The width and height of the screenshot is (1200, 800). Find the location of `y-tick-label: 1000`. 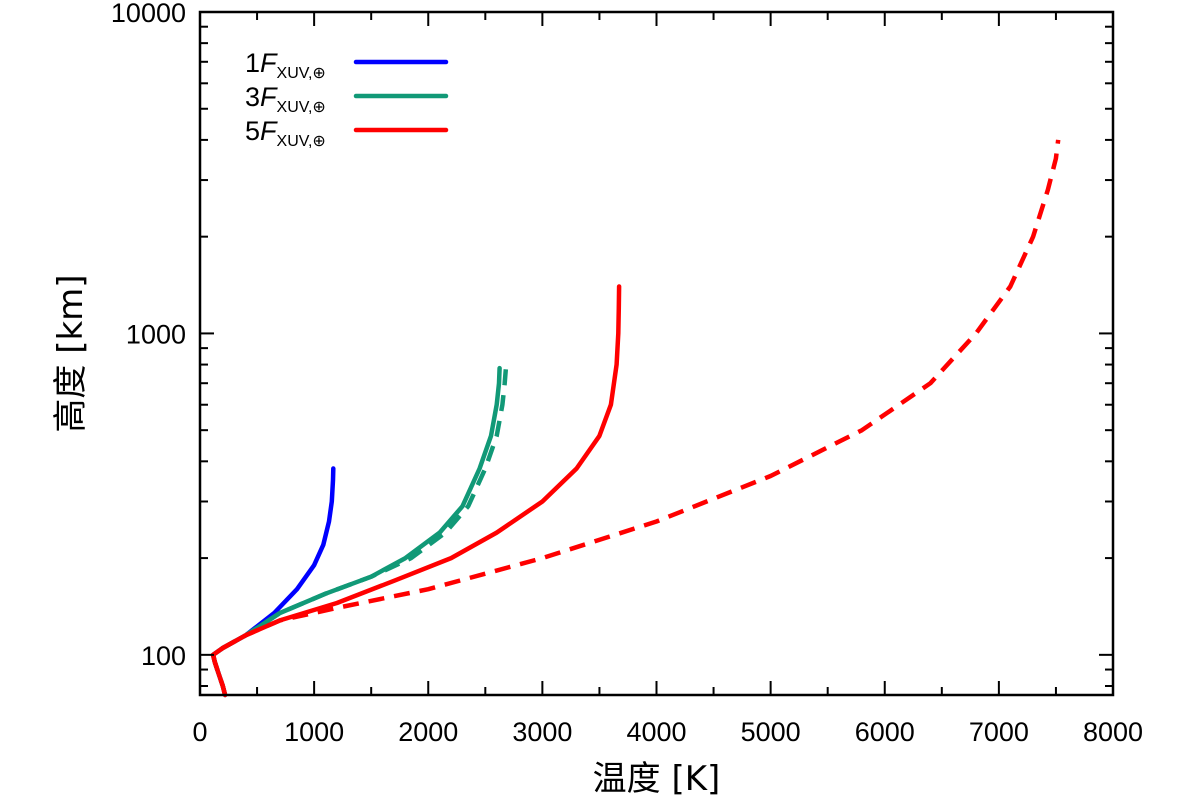

y-tick-label: 1000 is located at coordinates (156, 334).